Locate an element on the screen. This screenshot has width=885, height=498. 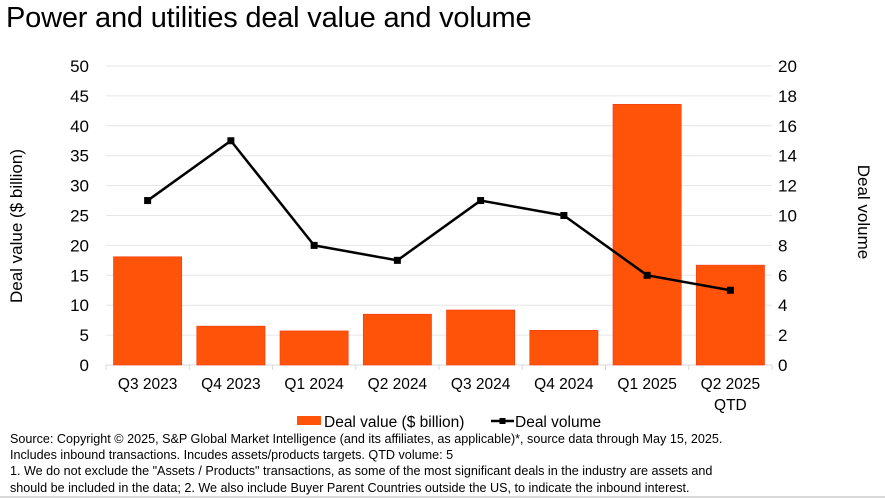
bottom-divider is located at coordinates (442, 497).